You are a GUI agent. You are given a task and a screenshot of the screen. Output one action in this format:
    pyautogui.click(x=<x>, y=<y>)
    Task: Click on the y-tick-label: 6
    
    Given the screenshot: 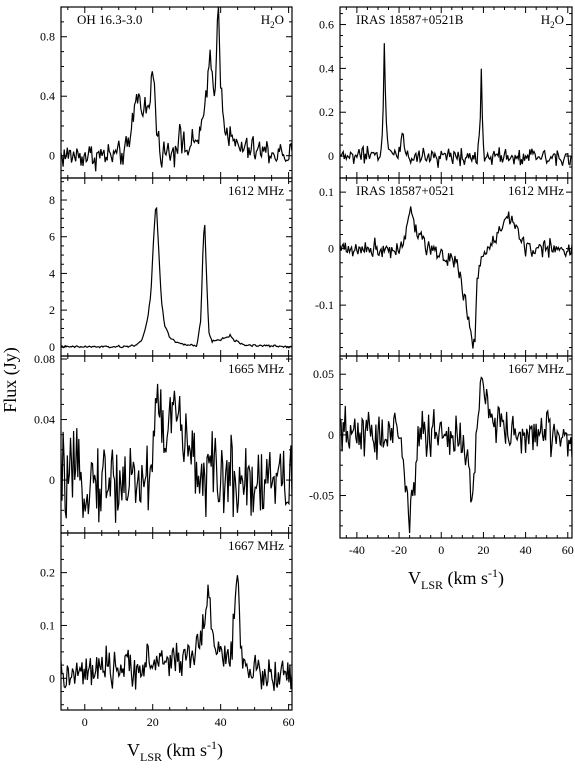 What is the action you would take?
    pyautogui.click(x=52, y=237)
    